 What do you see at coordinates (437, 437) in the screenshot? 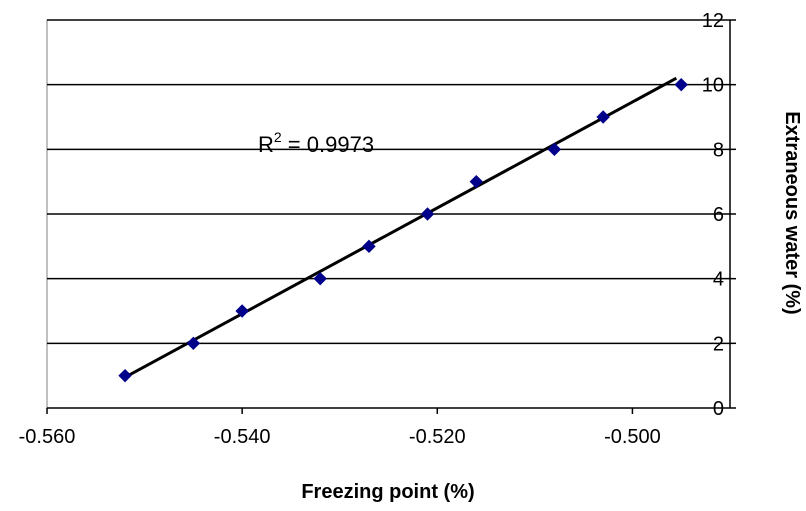
I see `x-tick-label: -0.520` at bounding box center [437, 437].